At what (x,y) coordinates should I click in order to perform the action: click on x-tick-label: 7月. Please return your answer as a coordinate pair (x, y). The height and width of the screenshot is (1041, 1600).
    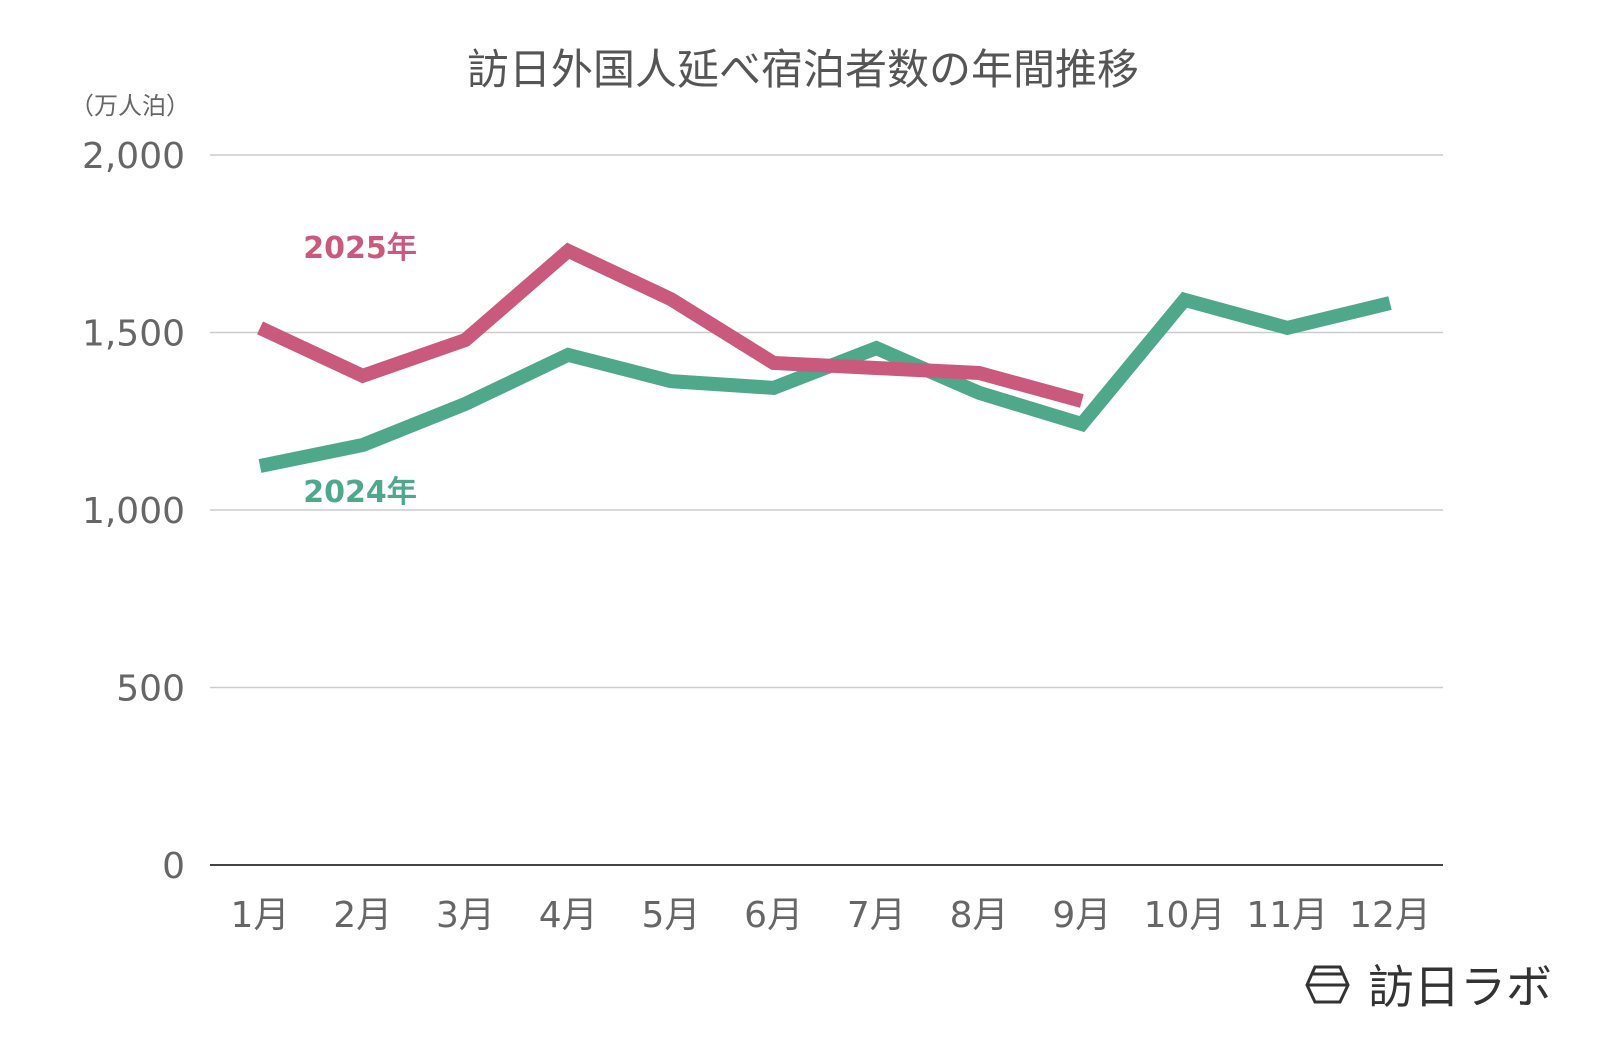
    Looking at the image, I should click on (876, 915).